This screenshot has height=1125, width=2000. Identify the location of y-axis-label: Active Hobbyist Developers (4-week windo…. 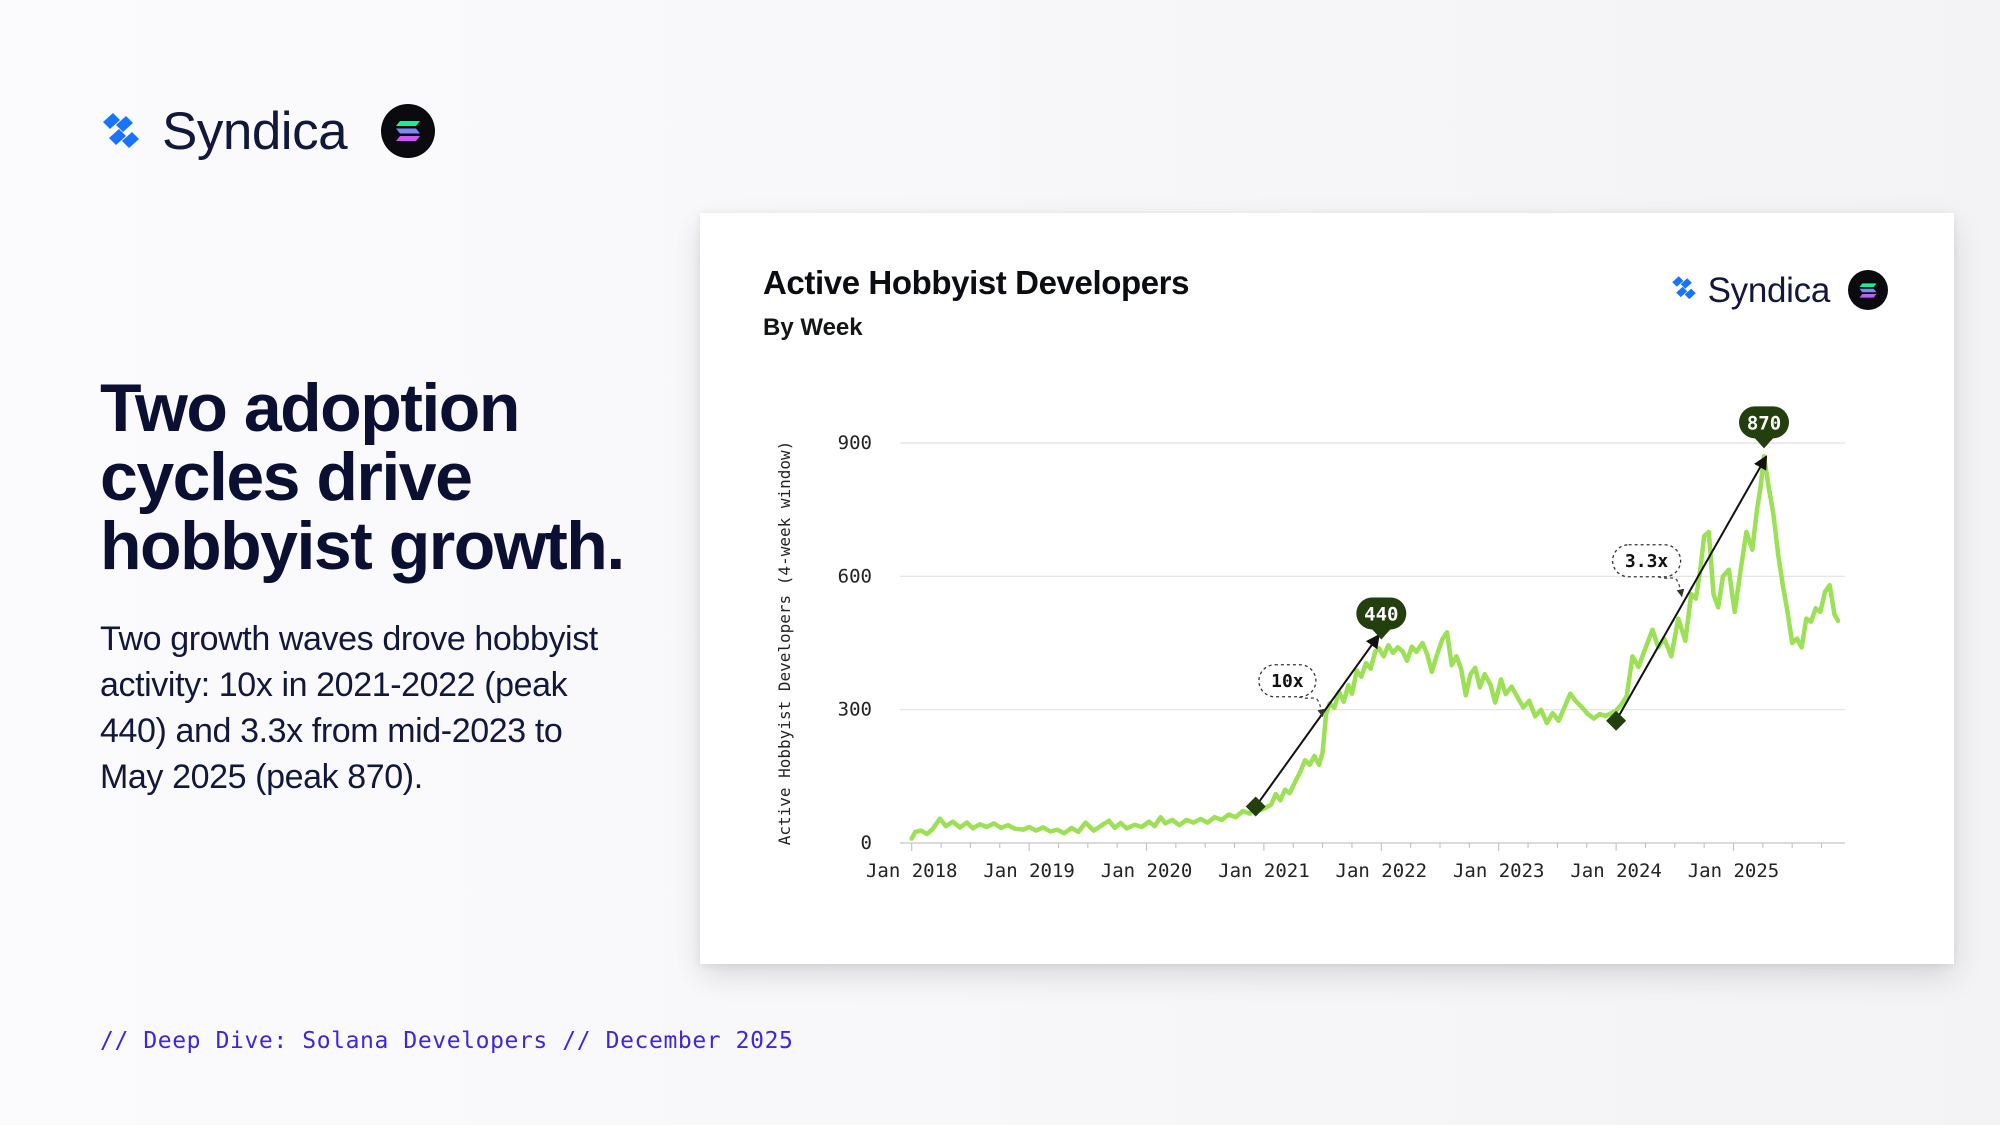
(784, 643).